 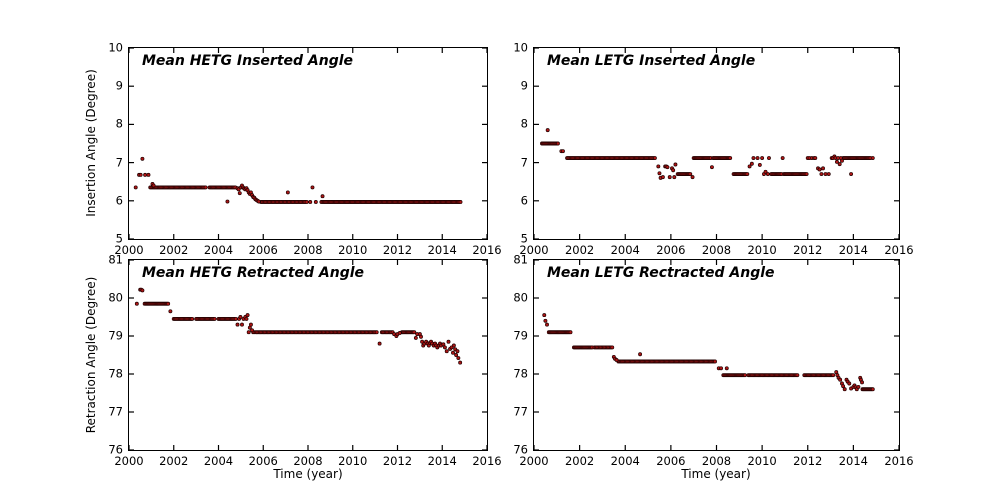 I want to click on y-tick-label: 6, so click(x=524, y=200).